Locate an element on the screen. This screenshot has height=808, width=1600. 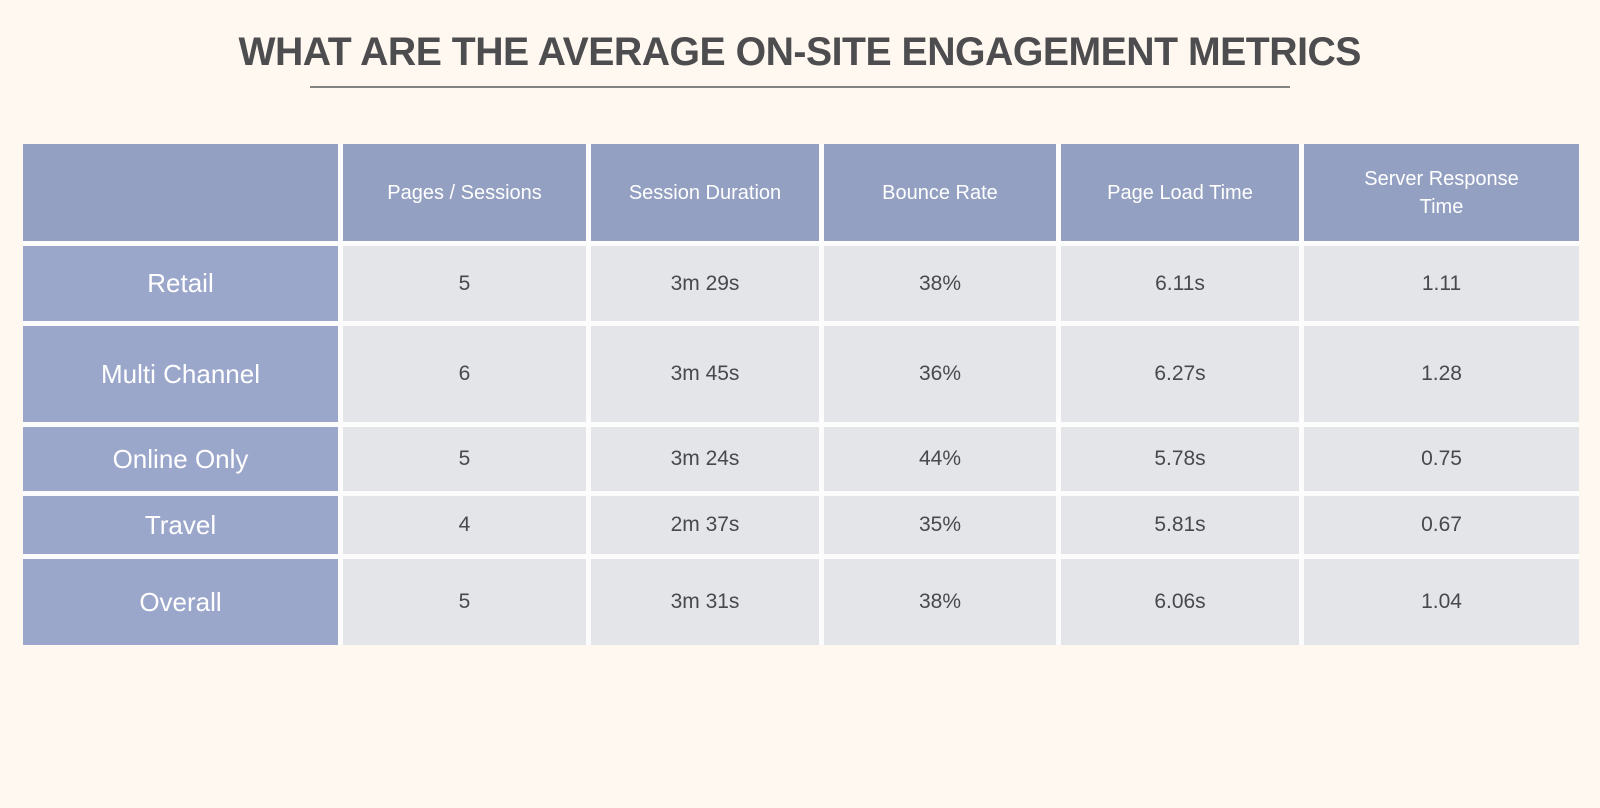
data-cell: 36% is located at coordinates (940, 374).